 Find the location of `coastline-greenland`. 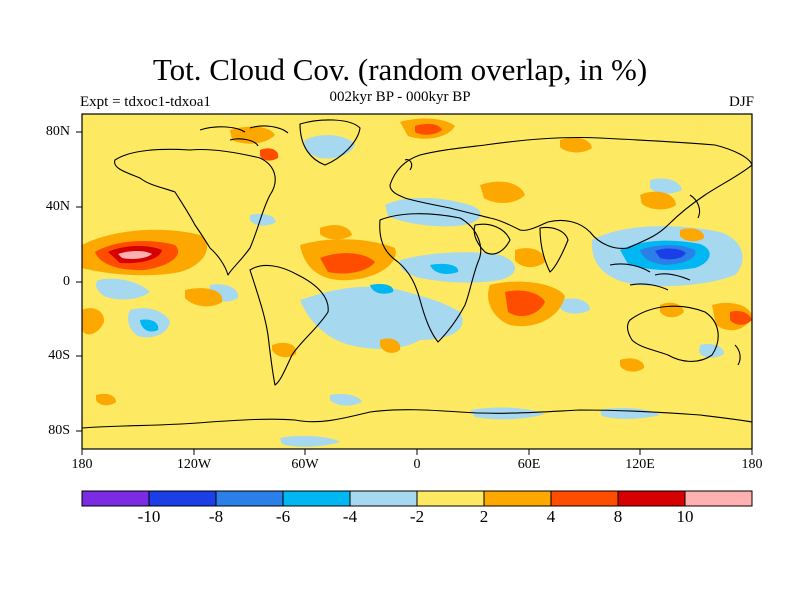

coastline-greenland is located at coordinates (330, 142).